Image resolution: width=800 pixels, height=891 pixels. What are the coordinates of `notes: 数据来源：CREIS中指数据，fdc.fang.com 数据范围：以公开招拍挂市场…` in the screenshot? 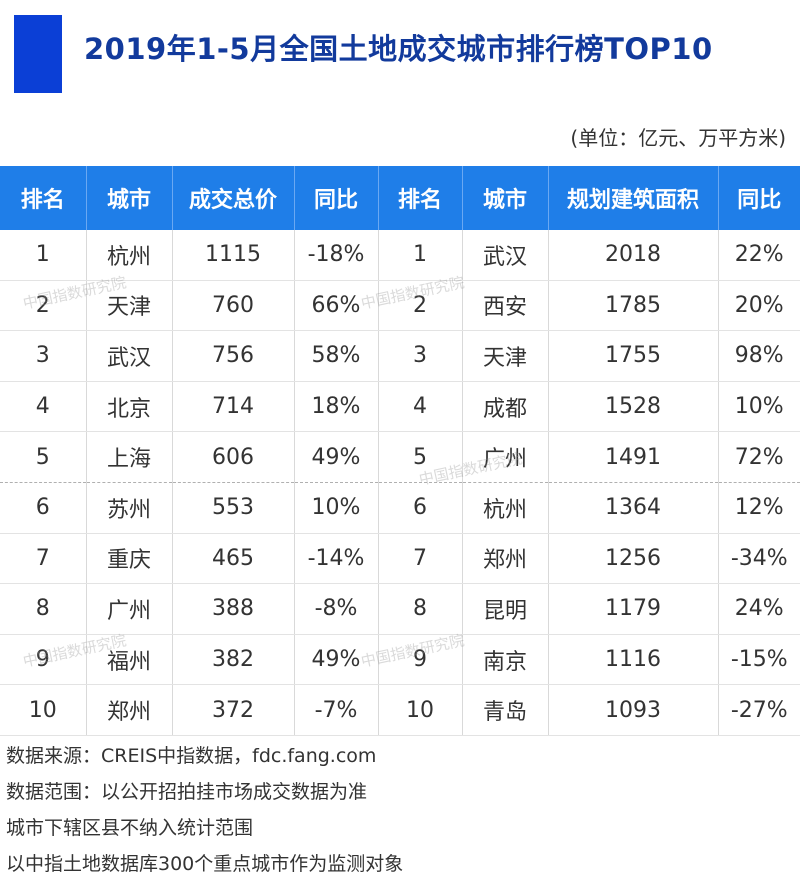 It's located at (204, 810).